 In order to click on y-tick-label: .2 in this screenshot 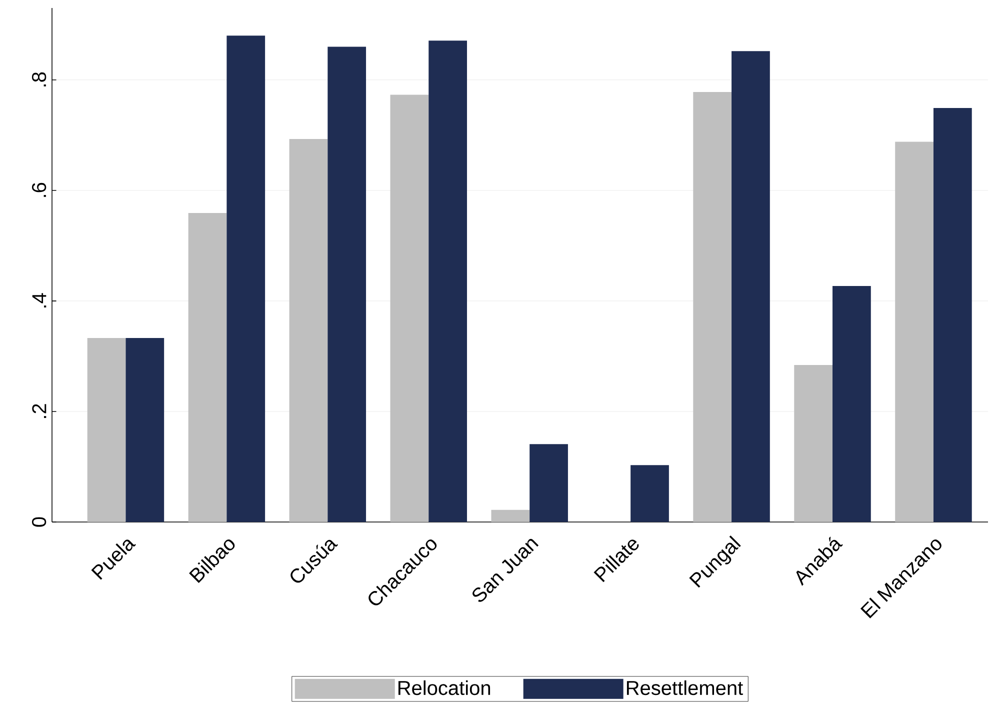, I will do `click(39, 411)`.